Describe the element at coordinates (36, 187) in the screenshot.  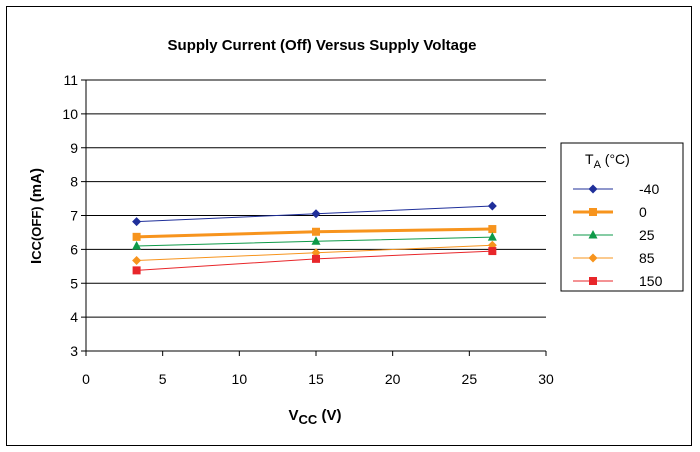
I see `y-axis-label-unit: (mA)` at that location.